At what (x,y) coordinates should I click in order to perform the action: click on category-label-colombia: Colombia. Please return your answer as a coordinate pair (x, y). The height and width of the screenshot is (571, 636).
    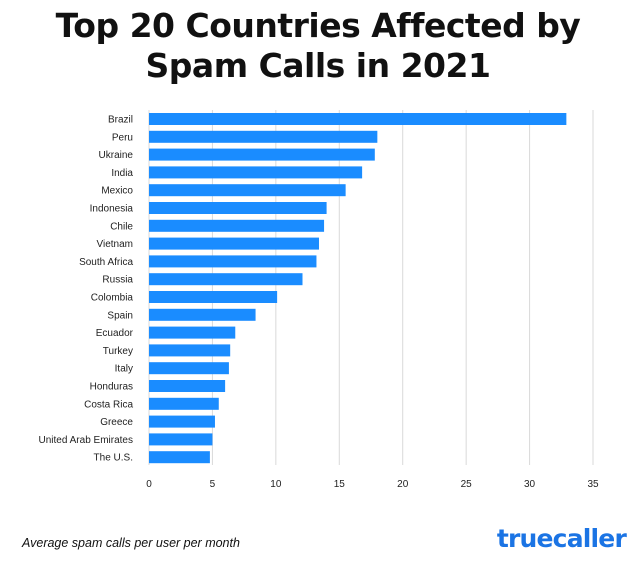
    Looking at the image, I should click on (112, 298).